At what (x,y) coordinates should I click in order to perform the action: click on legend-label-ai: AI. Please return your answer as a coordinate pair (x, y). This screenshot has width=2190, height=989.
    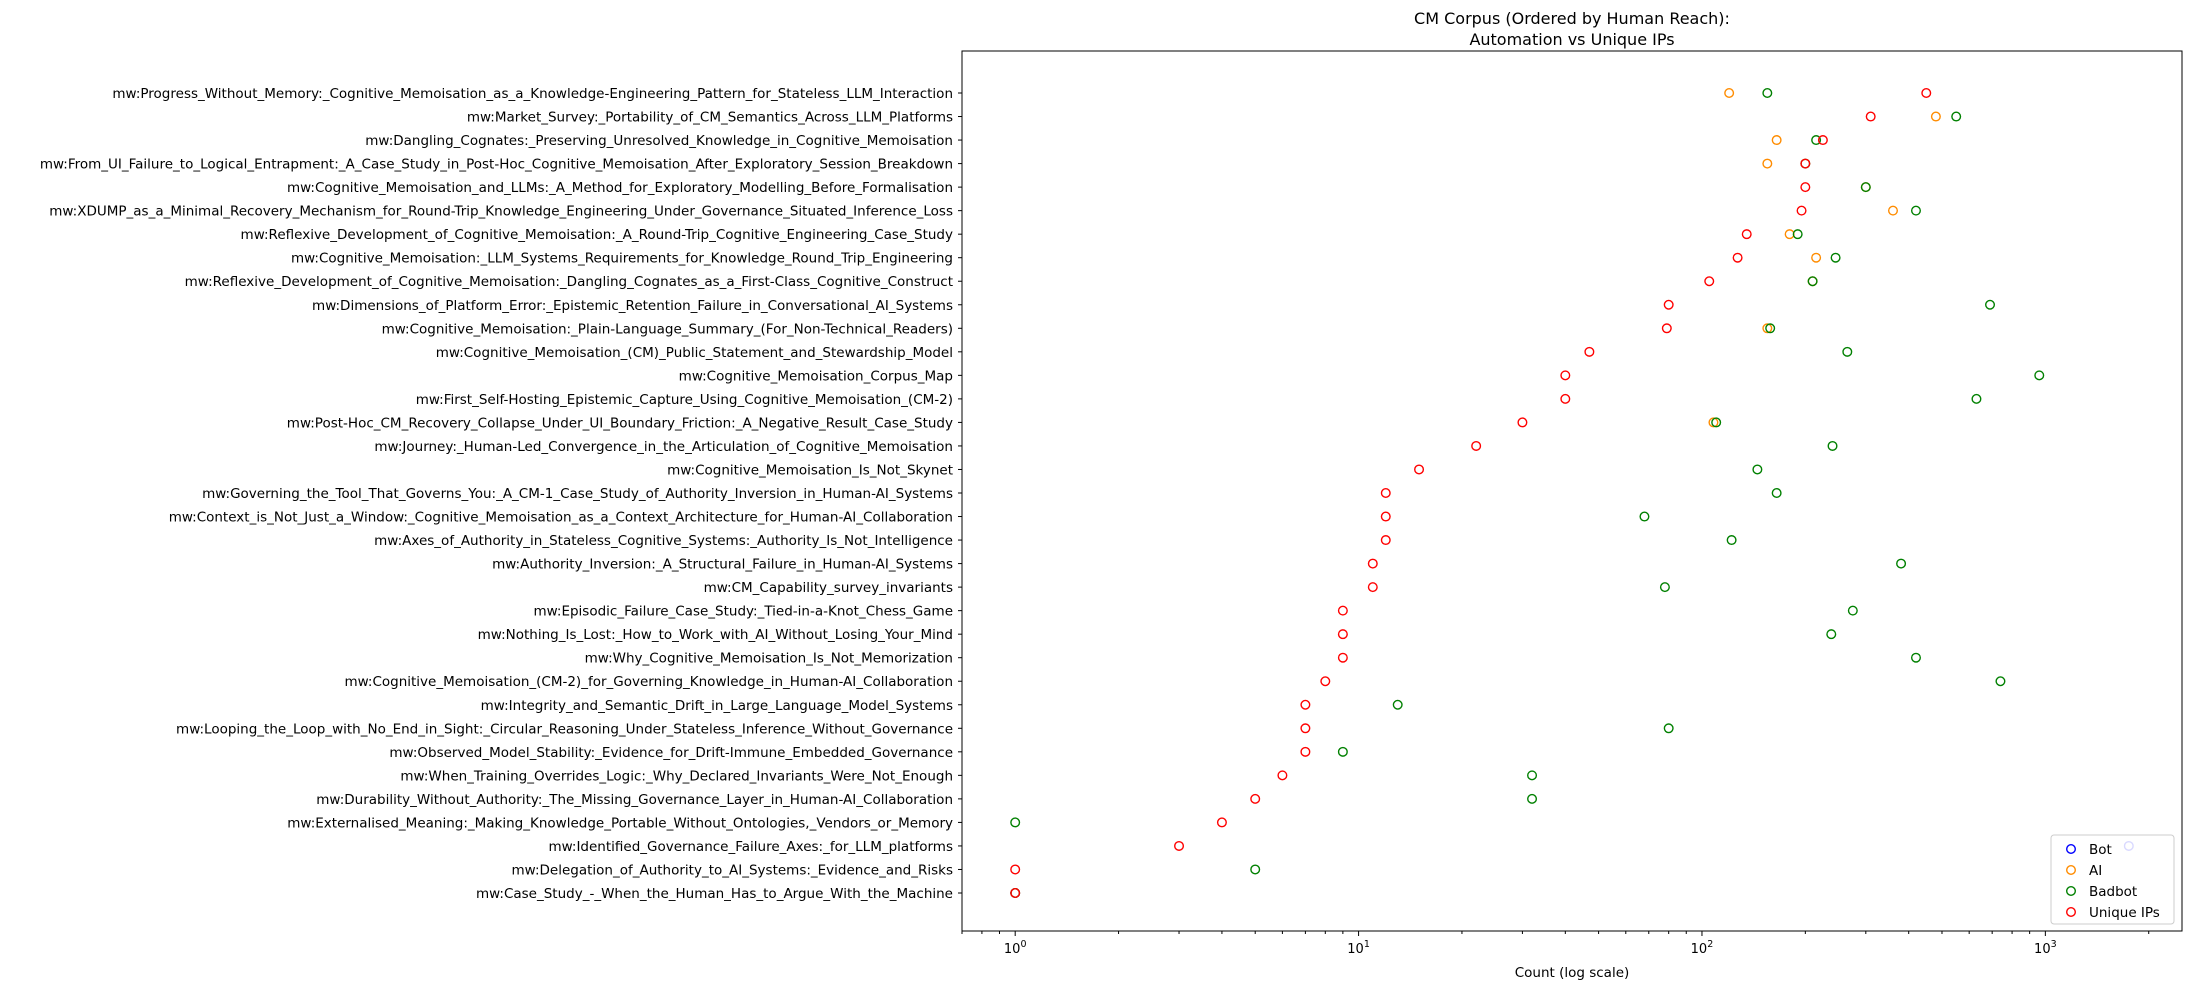
    Looking at the image, I should click on (2095, 871).